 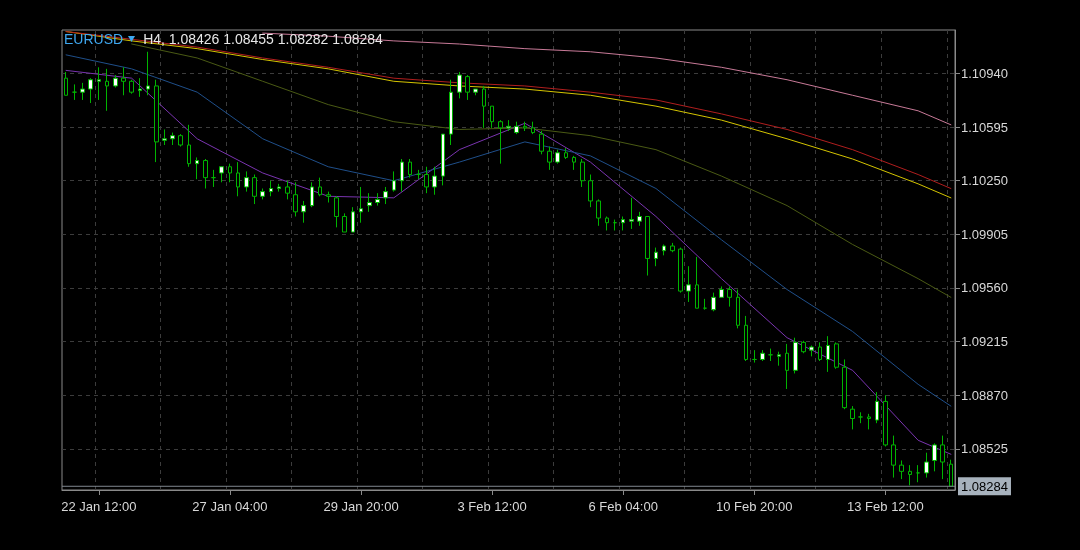 I want to click on y-tick-label: 1.09215, so click(x=984, y=342).